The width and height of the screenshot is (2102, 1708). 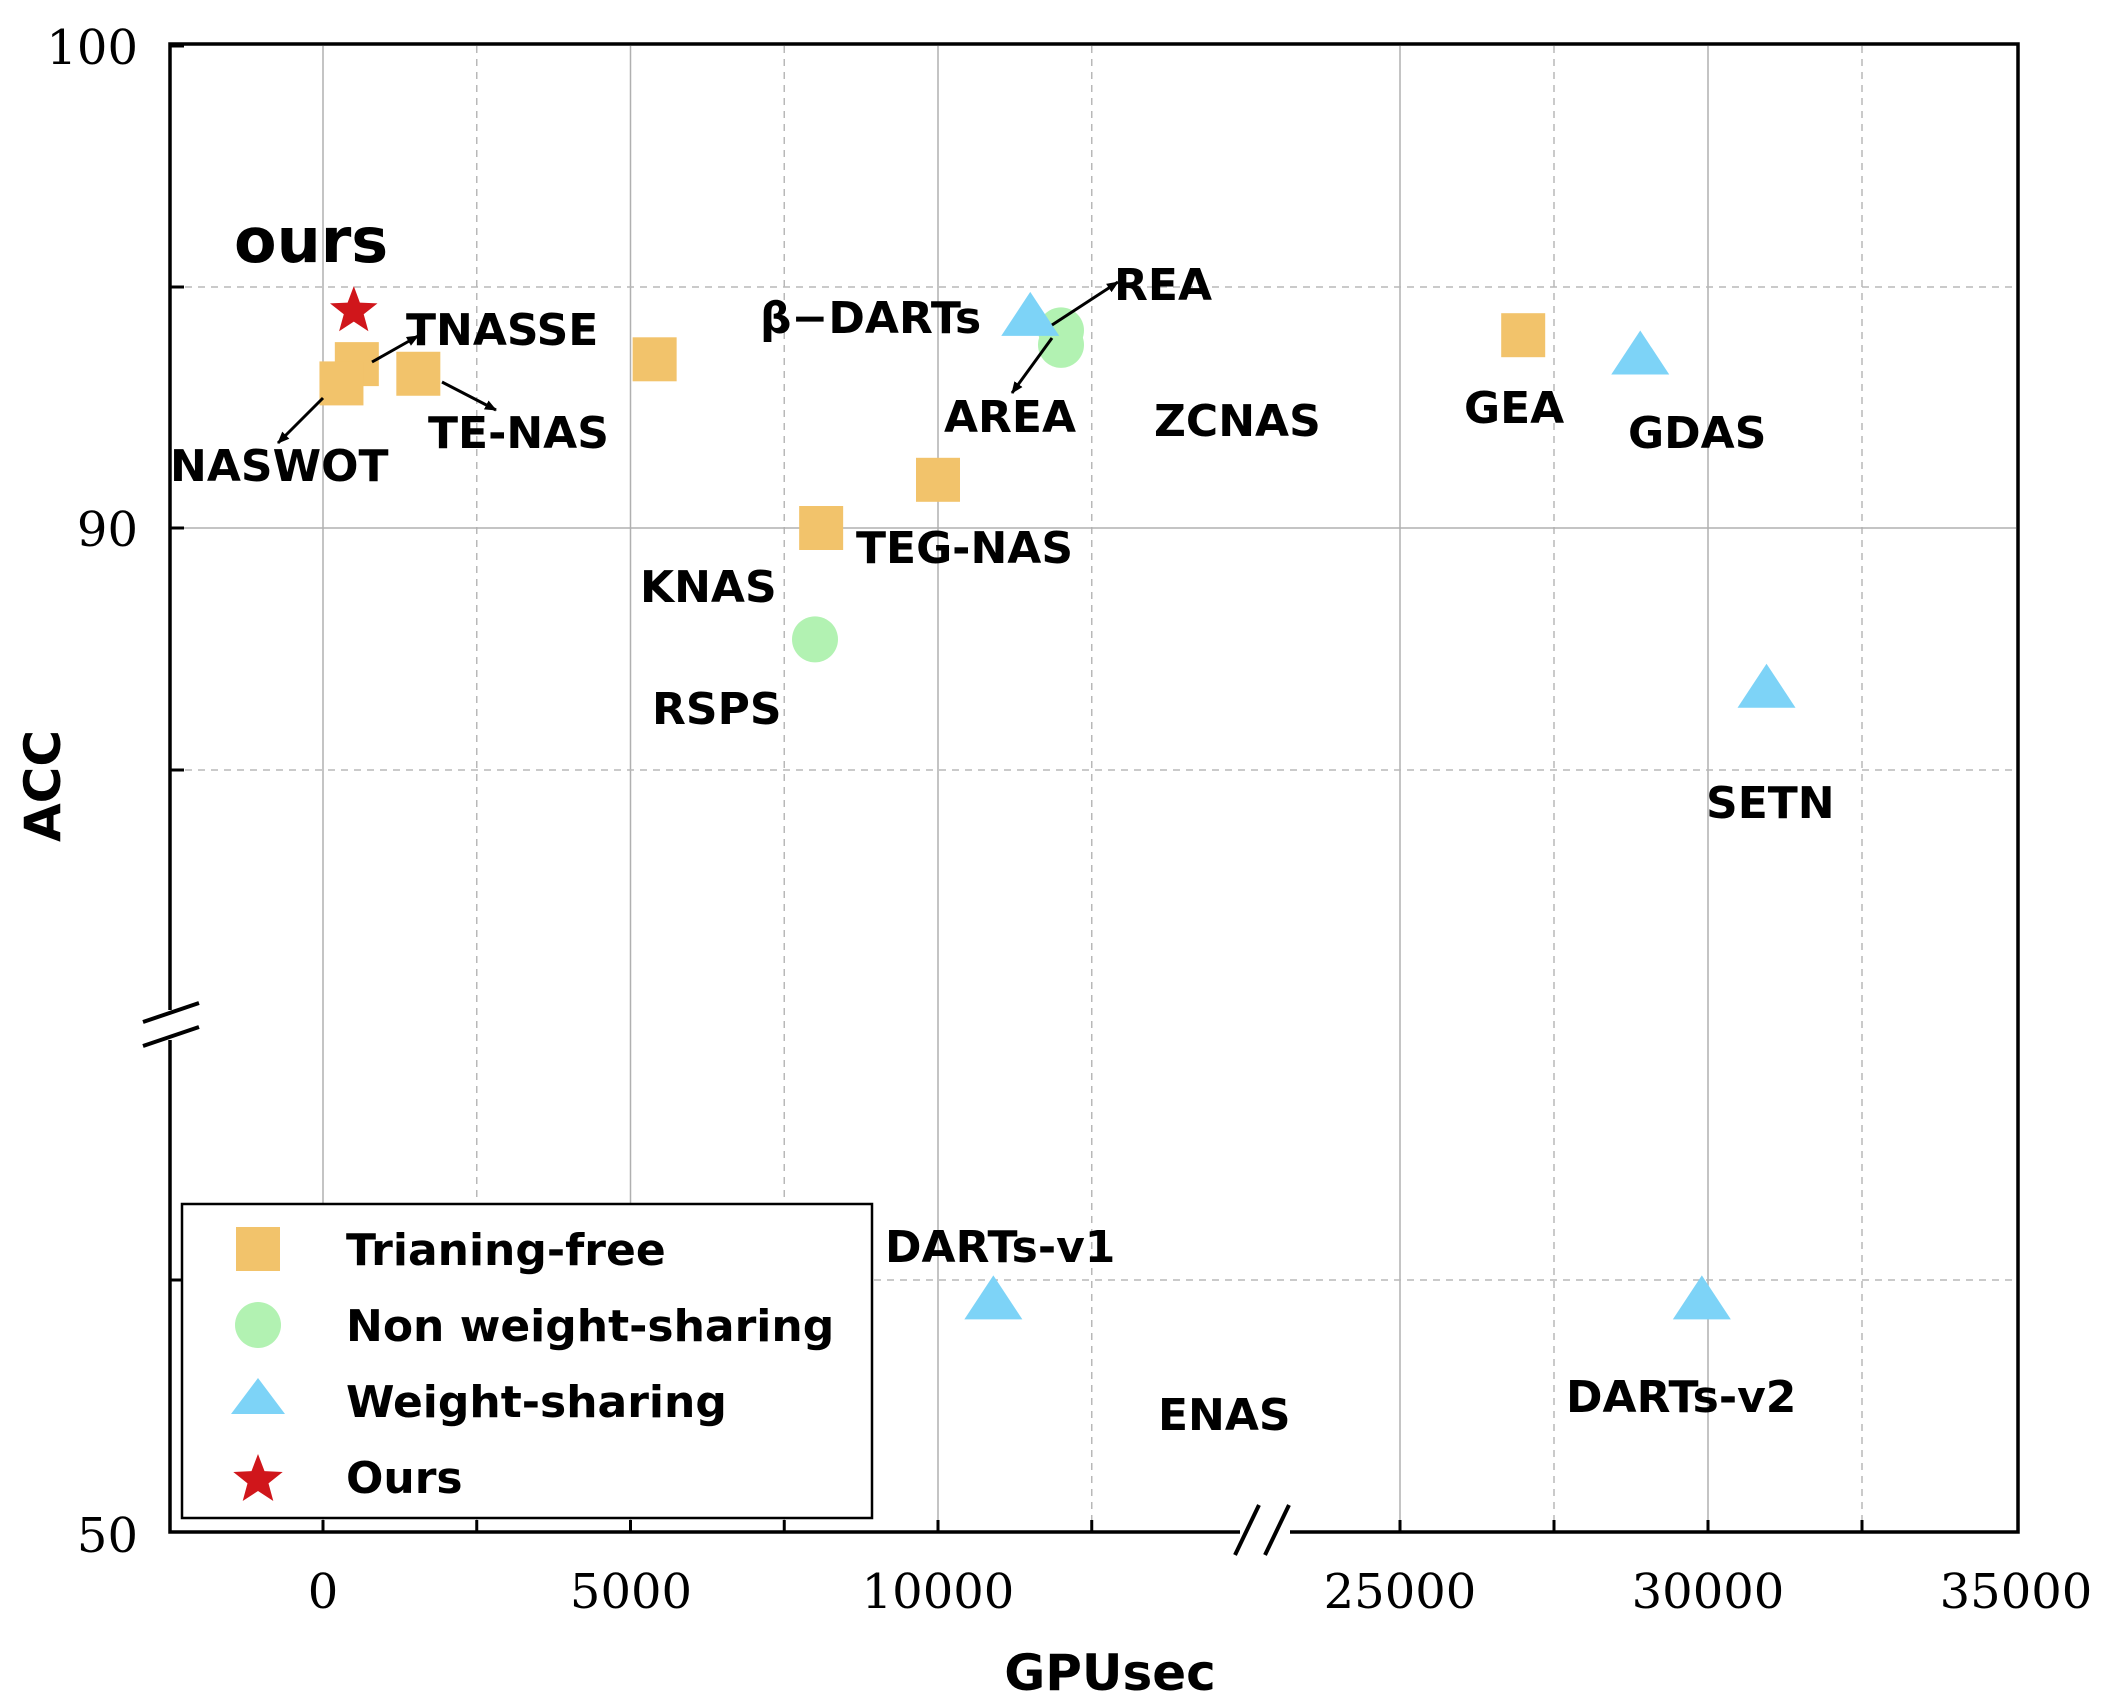 I want to click on legend-box, so click(x=527, y=1361).